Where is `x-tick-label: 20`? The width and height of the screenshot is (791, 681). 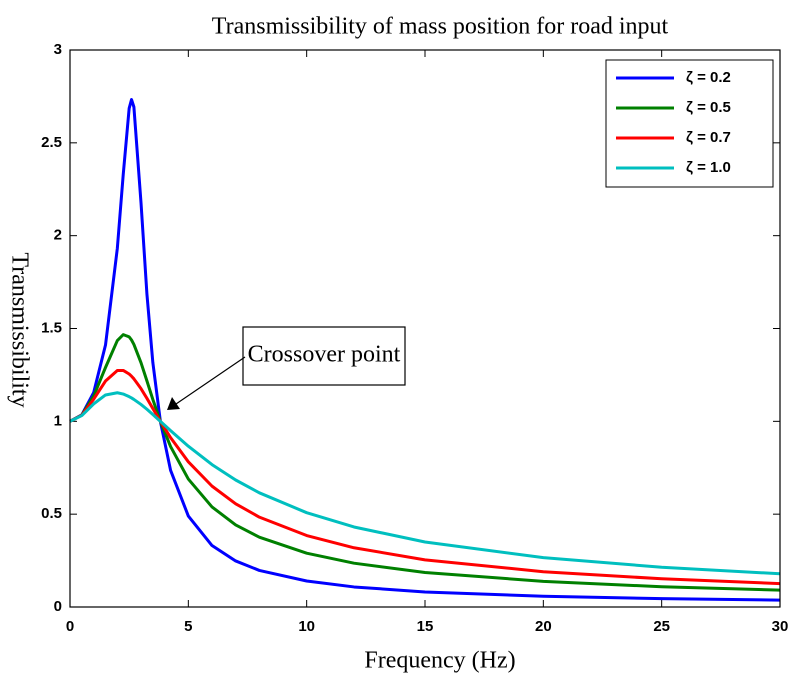 x-tick-label: 20 is located at coordinates (543, 626).